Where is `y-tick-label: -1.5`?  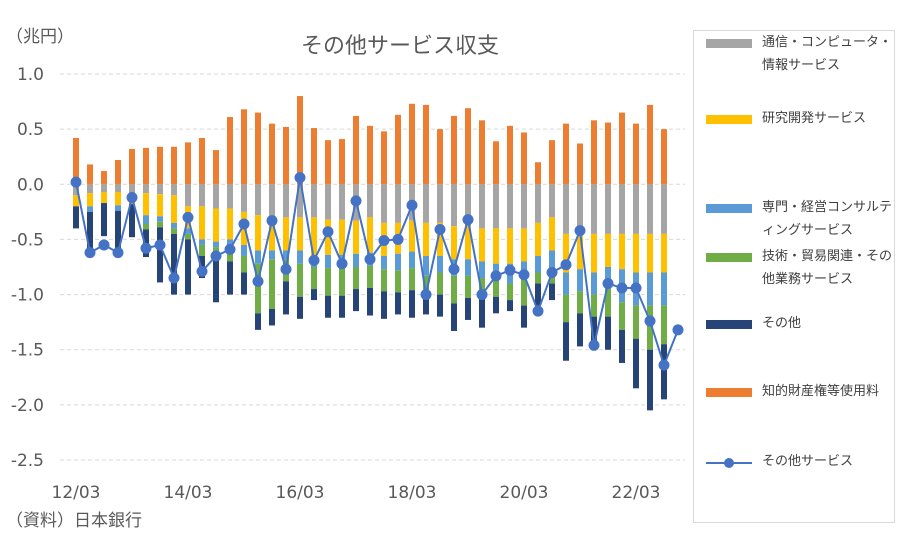 y-tick-label: -1.5 is located at coordinates (27, 351).